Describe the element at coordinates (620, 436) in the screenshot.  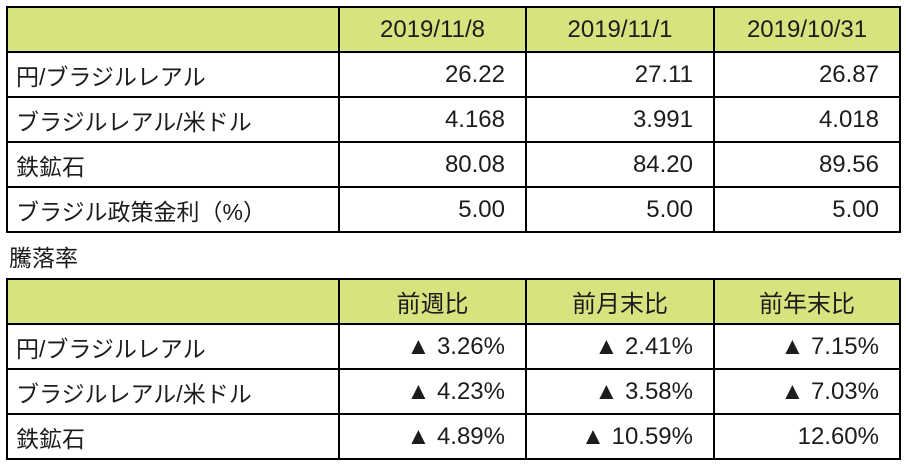
I see `value-cell: ▲ 10.59%` at that location.